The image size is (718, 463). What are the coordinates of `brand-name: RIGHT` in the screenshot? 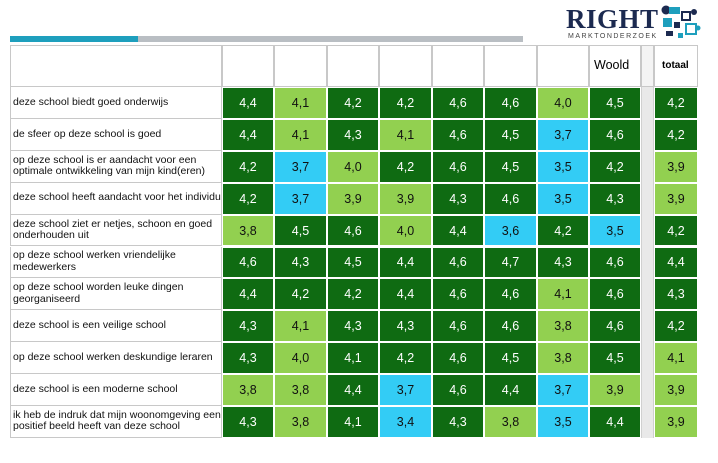 It's located at (612, 19).